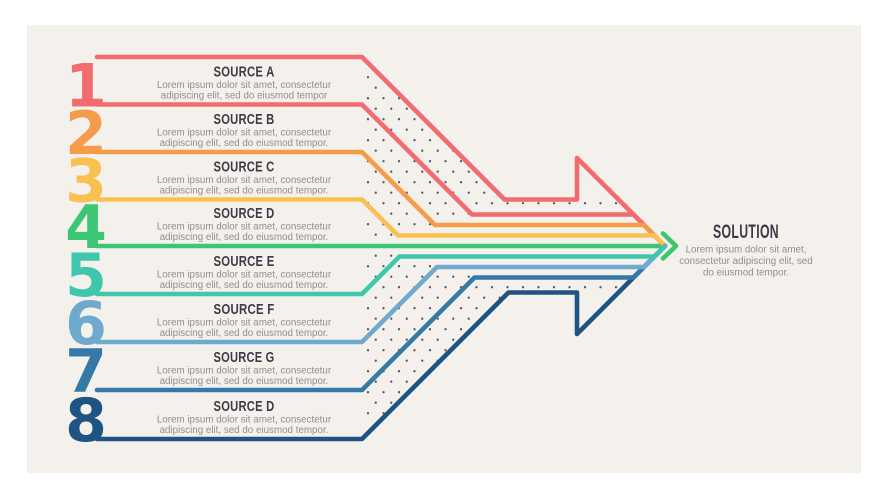 This screenshot has width=889, height=500. Describe the element at coordinates (86, 324) in the screenshot. I see `row-number: 6` at that location.